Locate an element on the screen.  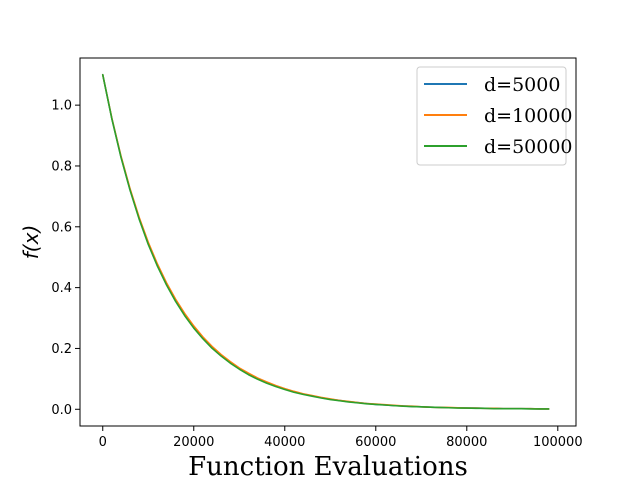
x-tick-label: 0 is located at coordinates (103, 442).